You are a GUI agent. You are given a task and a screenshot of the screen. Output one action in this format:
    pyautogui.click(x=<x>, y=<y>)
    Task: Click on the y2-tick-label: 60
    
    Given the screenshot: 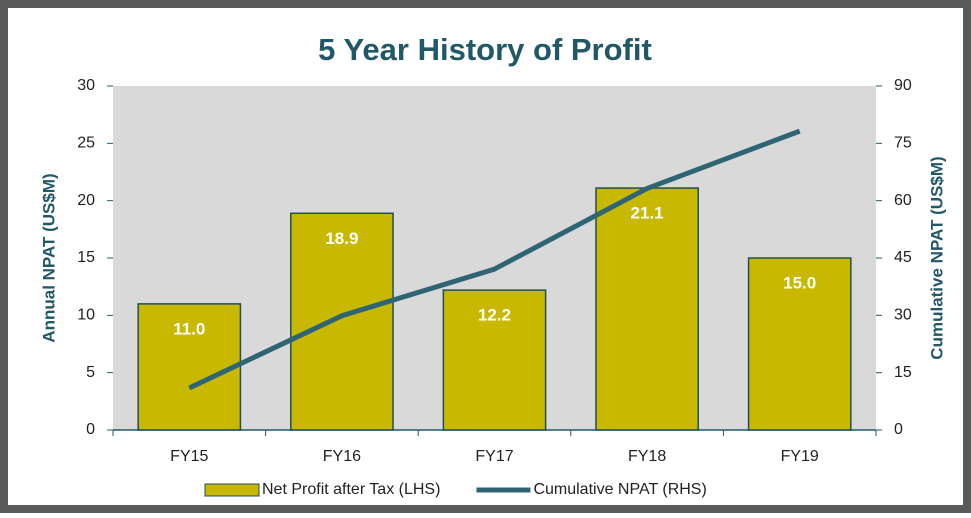 What is the action you would take?
    pyautogui.click(x=903, y=200)
    